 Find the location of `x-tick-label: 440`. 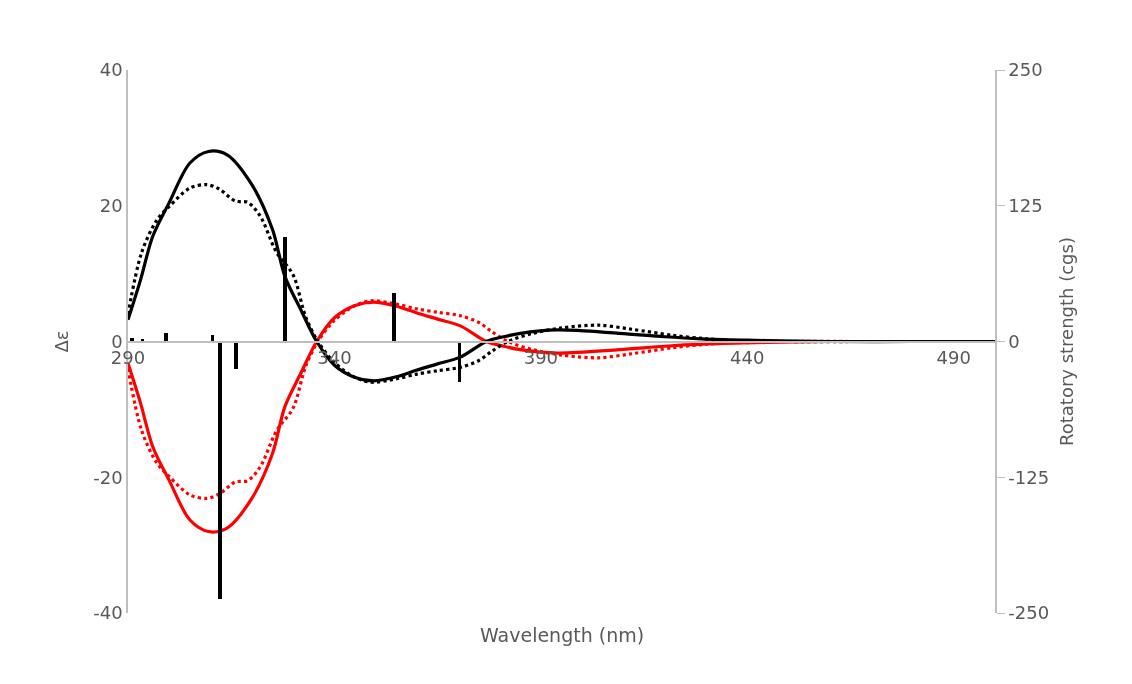

x-tick-label: 440 is located at coordinates (747, 357).